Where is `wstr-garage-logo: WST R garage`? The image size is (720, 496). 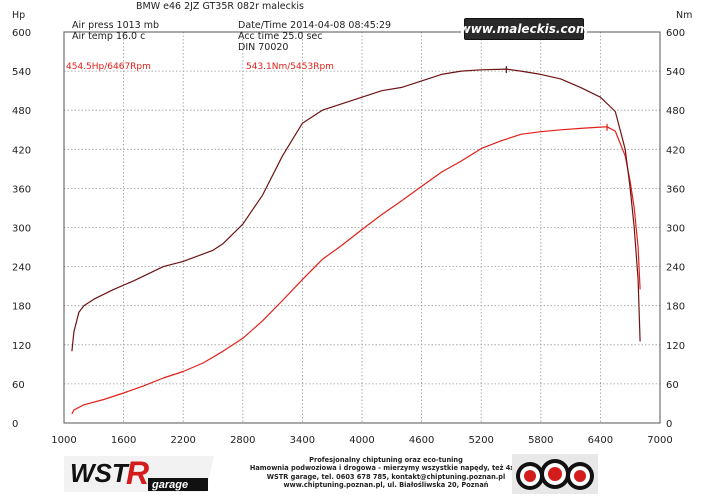 wstr-garage-logo: WST R garage is located at coordinates (139, 473).